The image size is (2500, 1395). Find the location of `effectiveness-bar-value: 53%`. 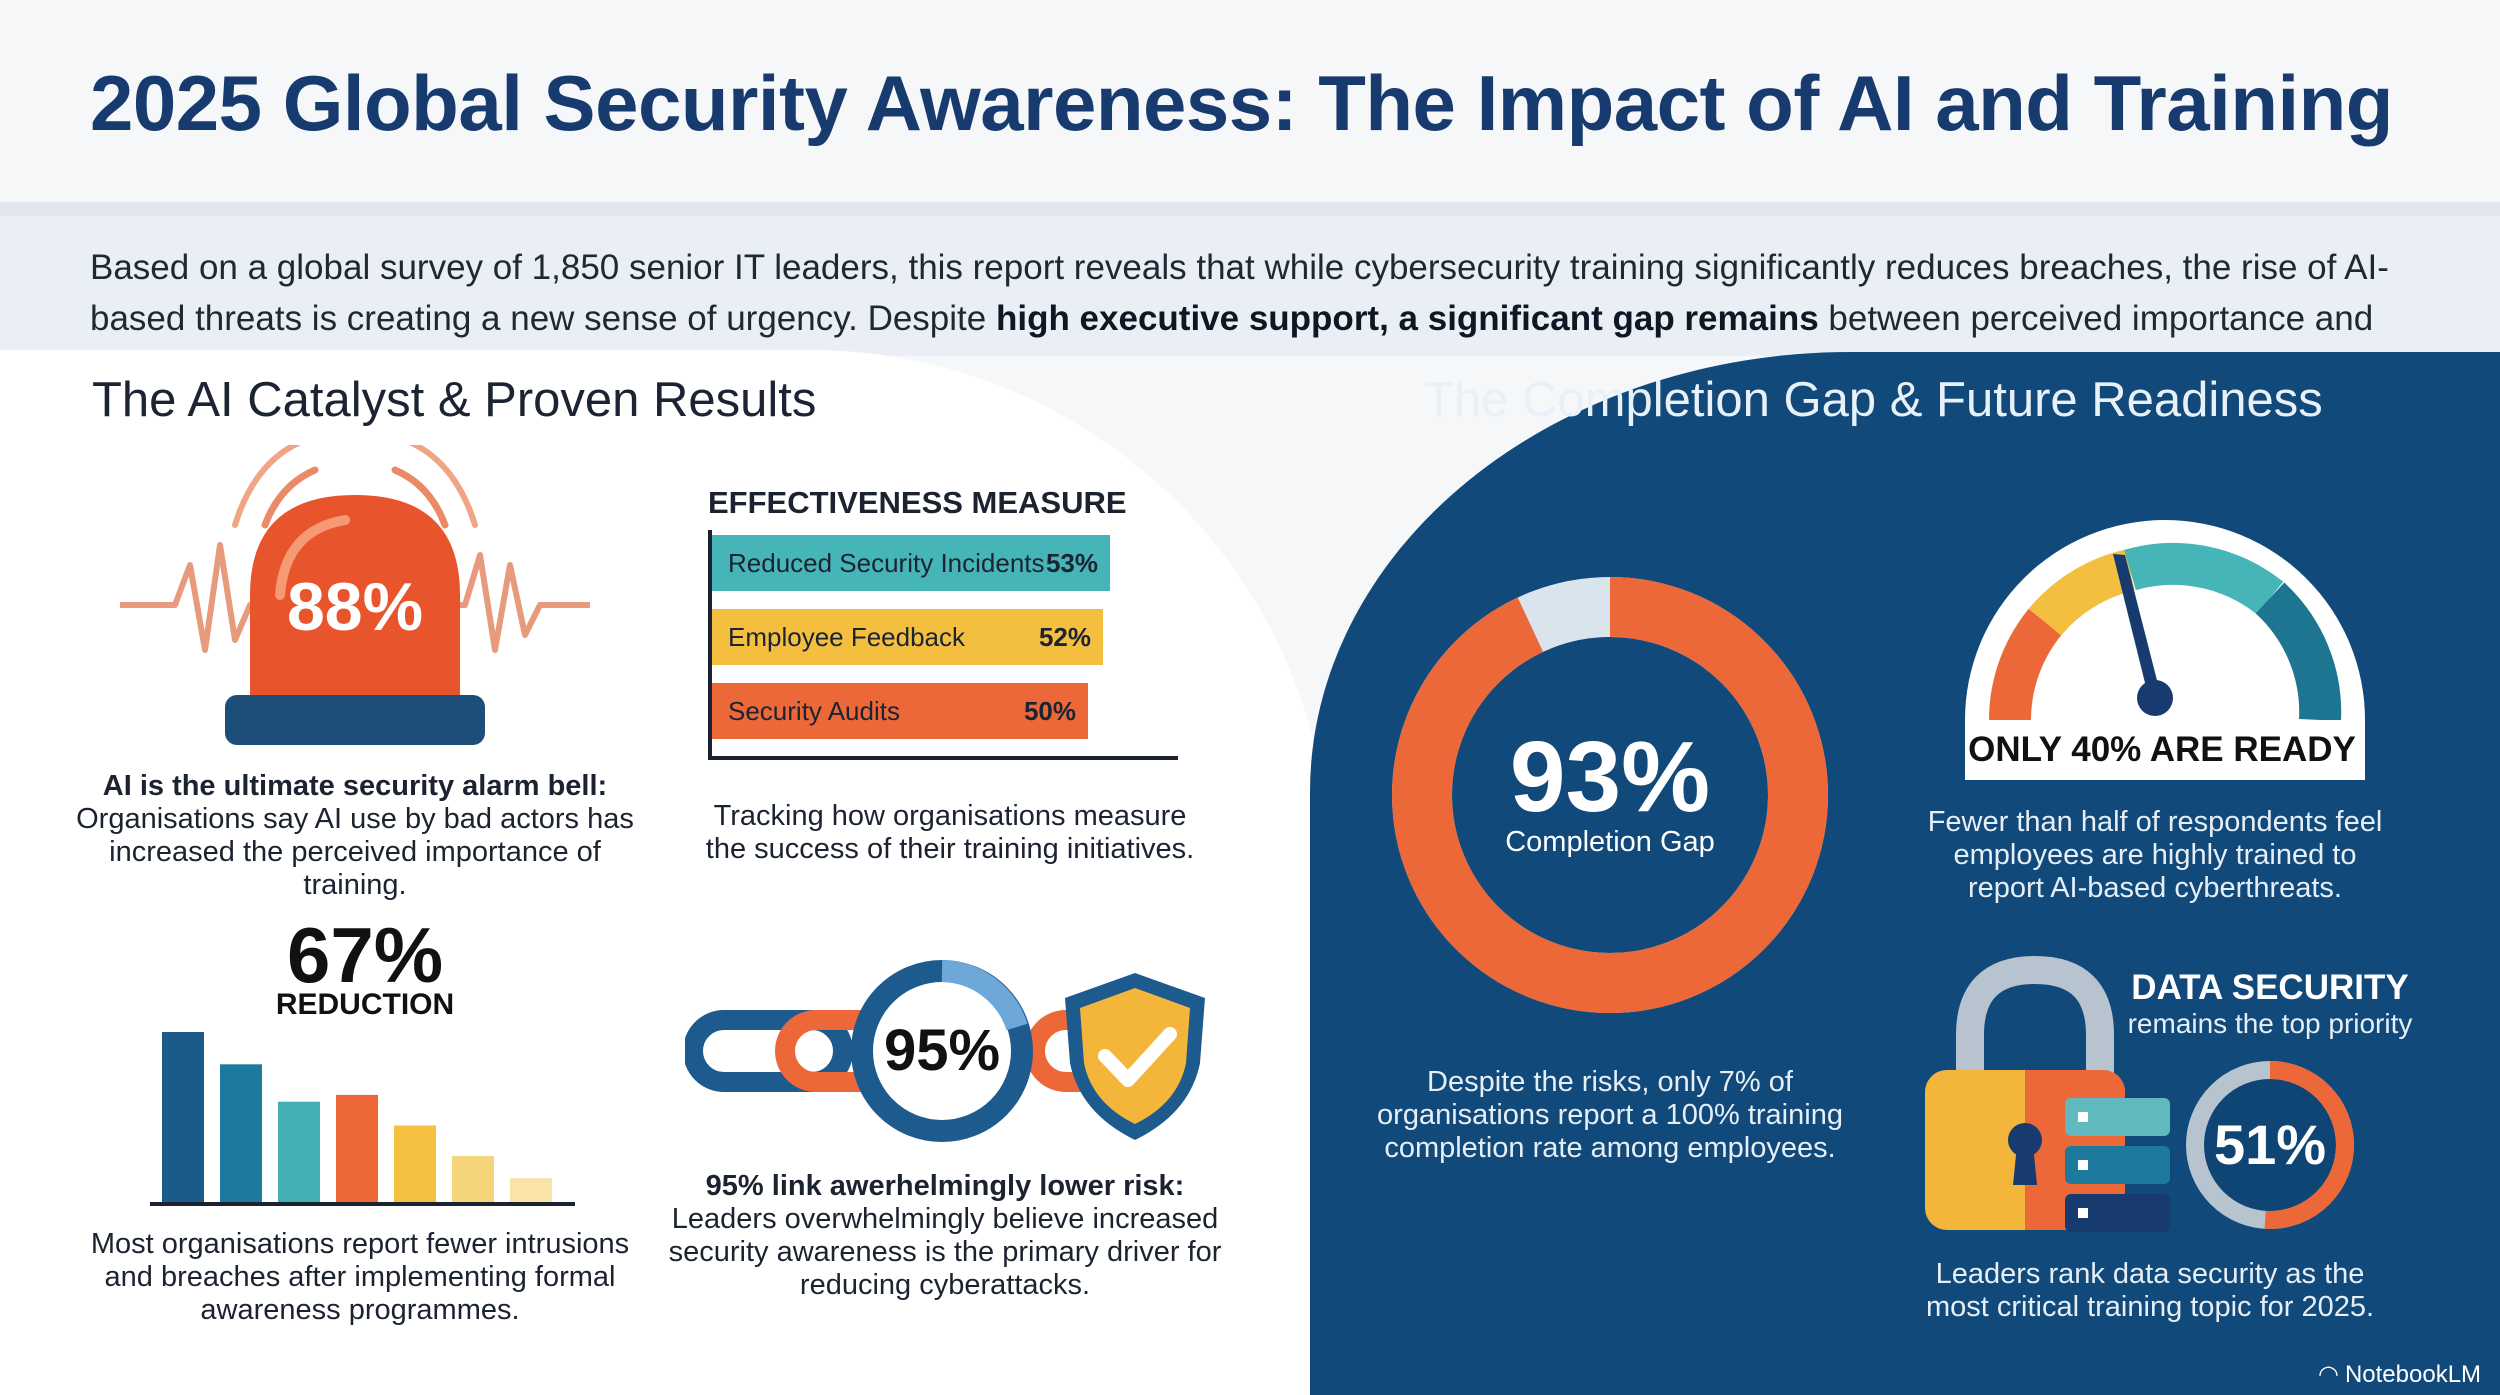

effectiveness-bar-value: 53% is located at coordinates (1071, 562).